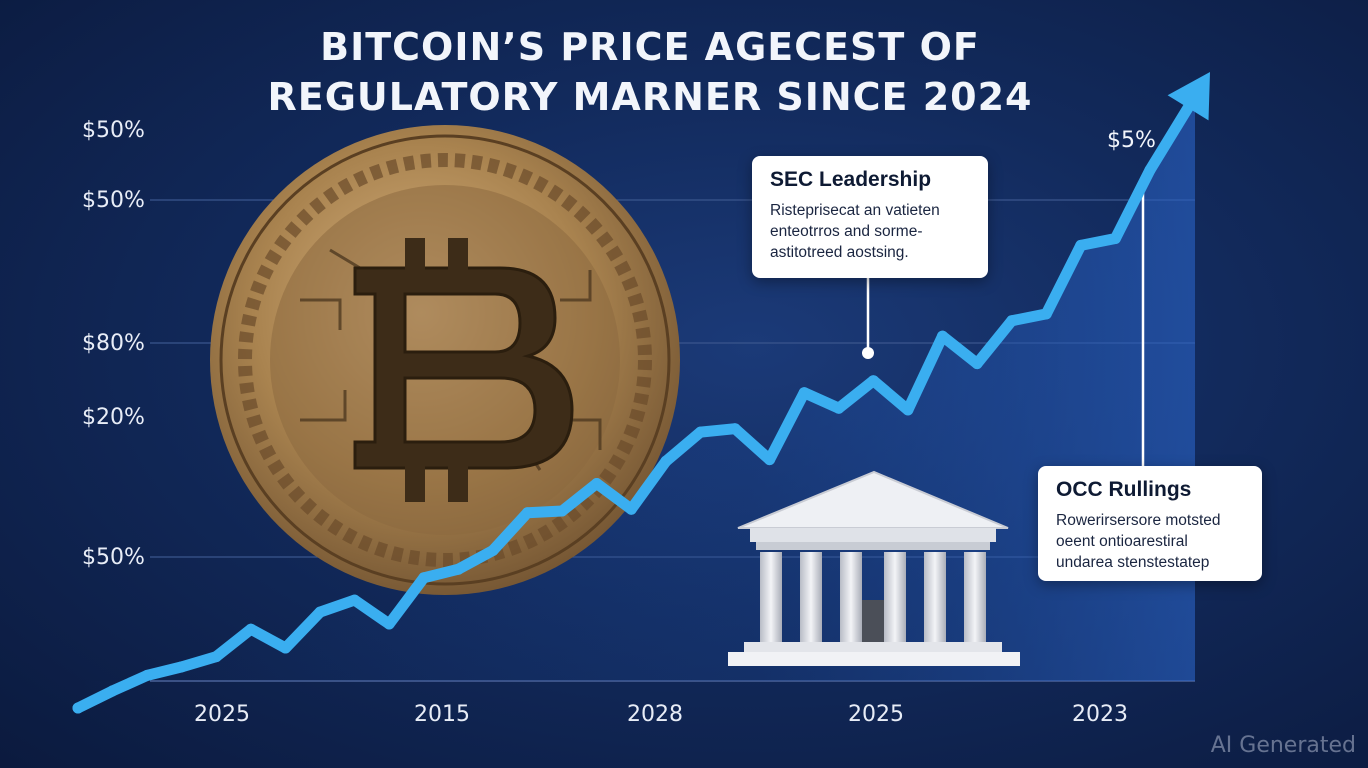  What do you see at coordinates (1138, 520) in the screenshot?
I see `occ-callout-line: Rowerirsersore motsted` at bounding box center [1138, 520].